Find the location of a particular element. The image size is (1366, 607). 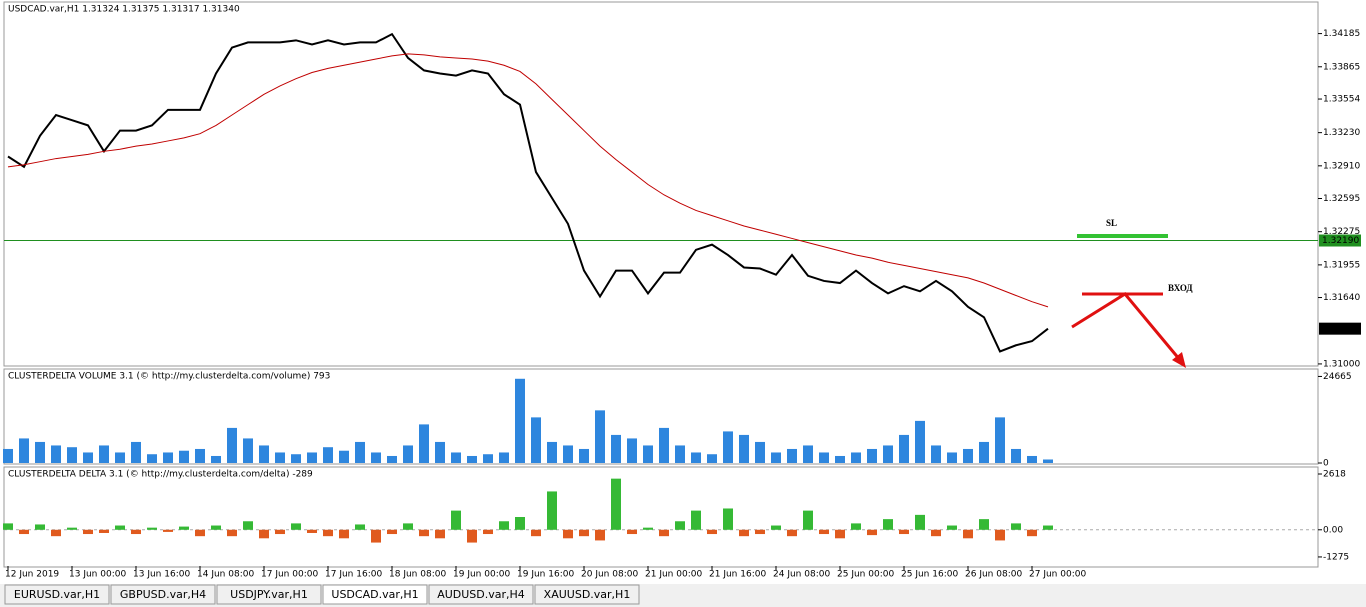

y-tick-label: 1.33230 is located at coordinates (1341, 133).